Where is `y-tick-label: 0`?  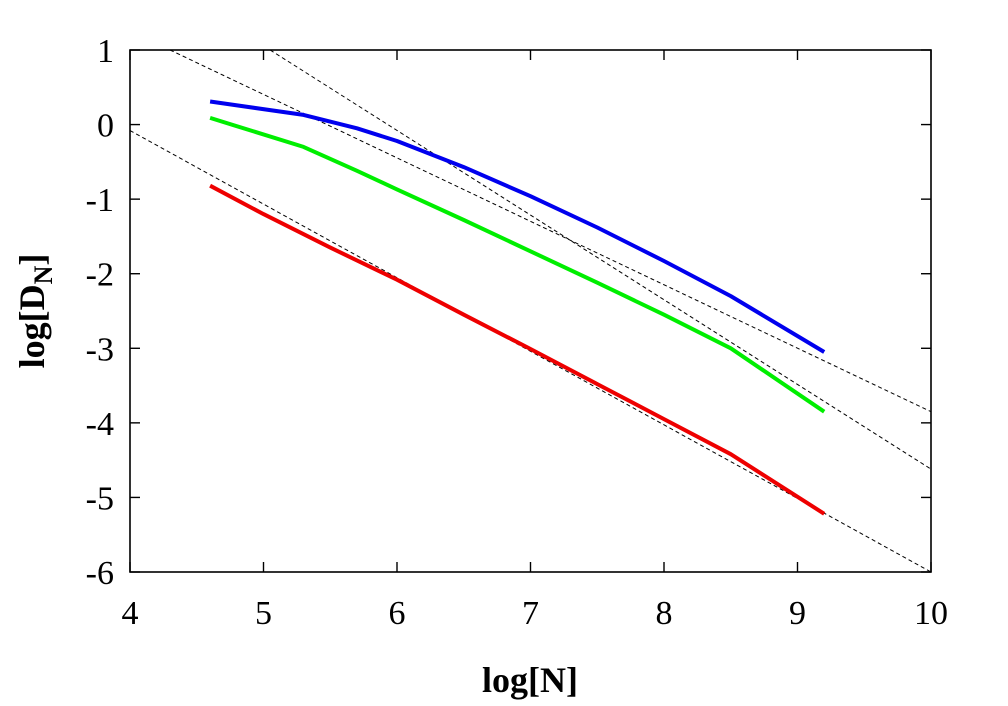 y-tick-label: 0 is located at coordinates (105, 126).